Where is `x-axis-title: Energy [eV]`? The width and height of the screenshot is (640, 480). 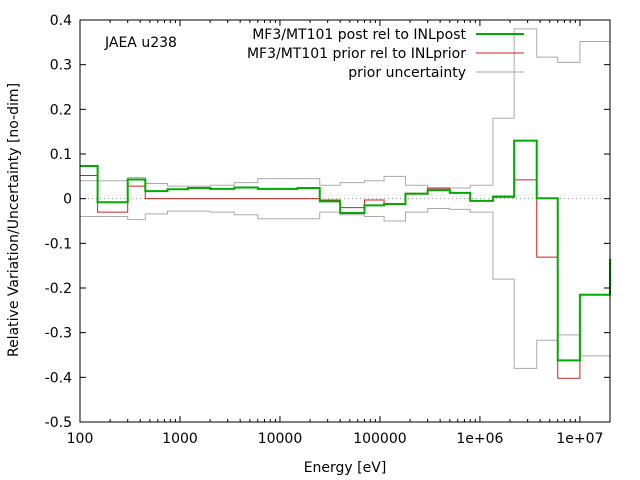 x-axis-title: Energy [eV] is located at coordinates (345, 468).